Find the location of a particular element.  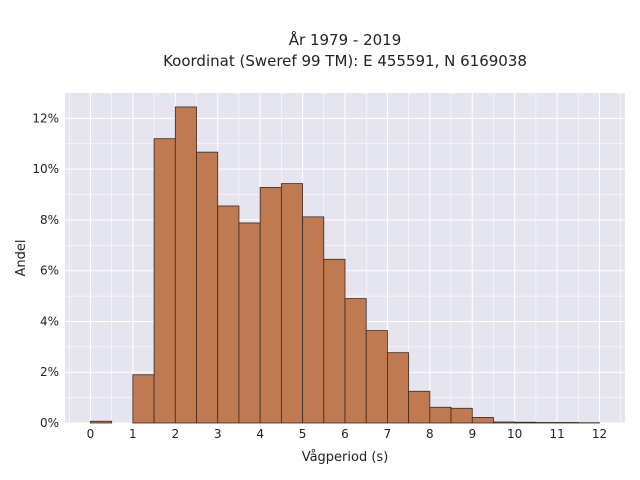

y-tick-label: 8% is located at coordinates (49, 220).